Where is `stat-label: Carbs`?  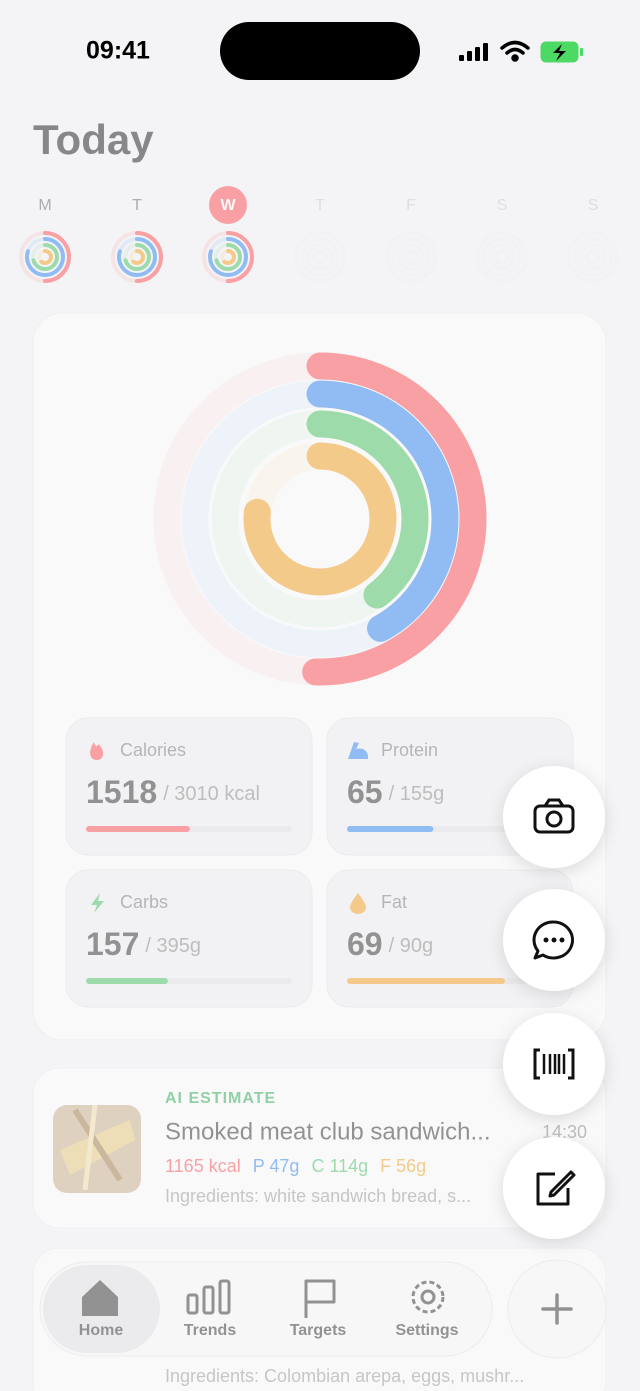 stat-label: Carbs is located at coordinates (144, 902).